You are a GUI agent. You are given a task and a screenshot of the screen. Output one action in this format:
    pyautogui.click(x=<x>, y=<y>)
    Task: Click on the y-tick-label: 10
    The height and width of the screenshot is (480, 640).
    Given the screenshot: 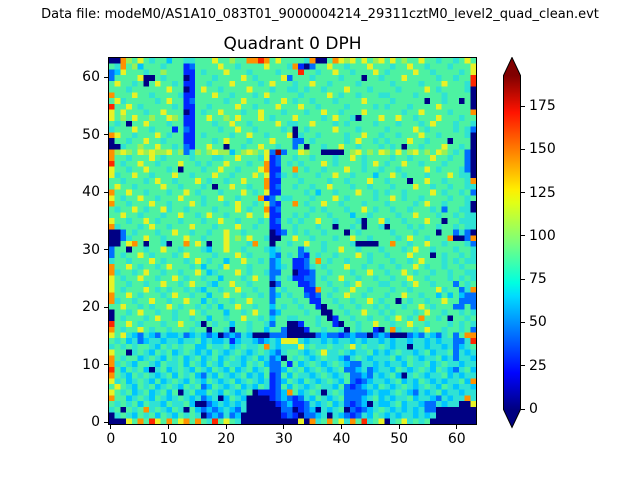 What is the action you would take?
    pyautogui.click(x=91, y=364)
    